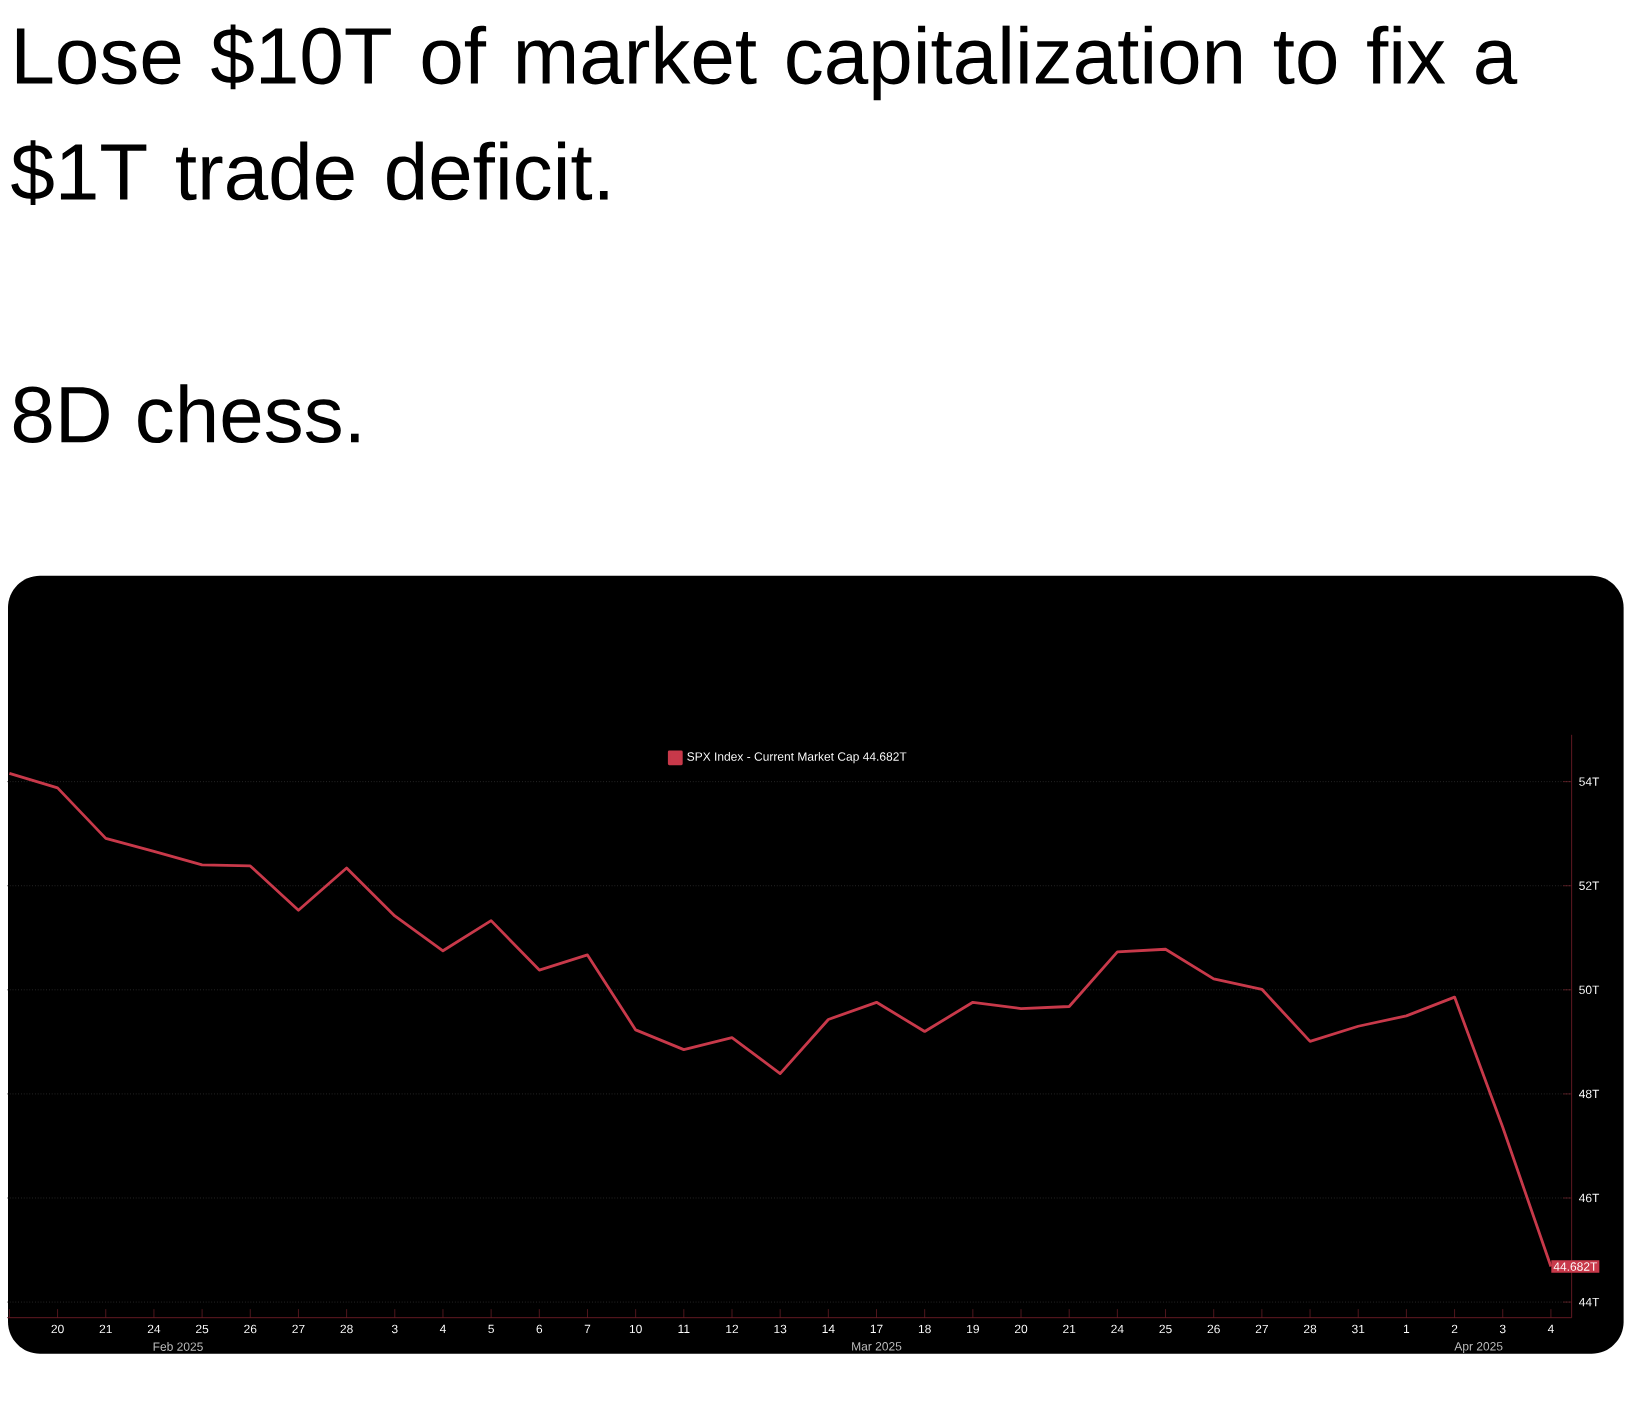 This screenshot has width=1634, height=1412. I want to click on x-tick-label: 7, so click(587, 1329).